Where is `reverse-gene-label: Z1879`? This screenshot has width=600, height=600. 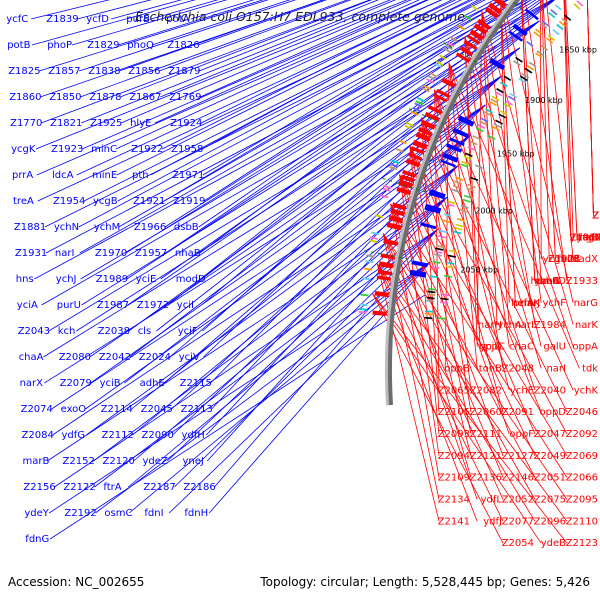
reverse-gene-label: Z1879 is located at coordinates (184, 71).